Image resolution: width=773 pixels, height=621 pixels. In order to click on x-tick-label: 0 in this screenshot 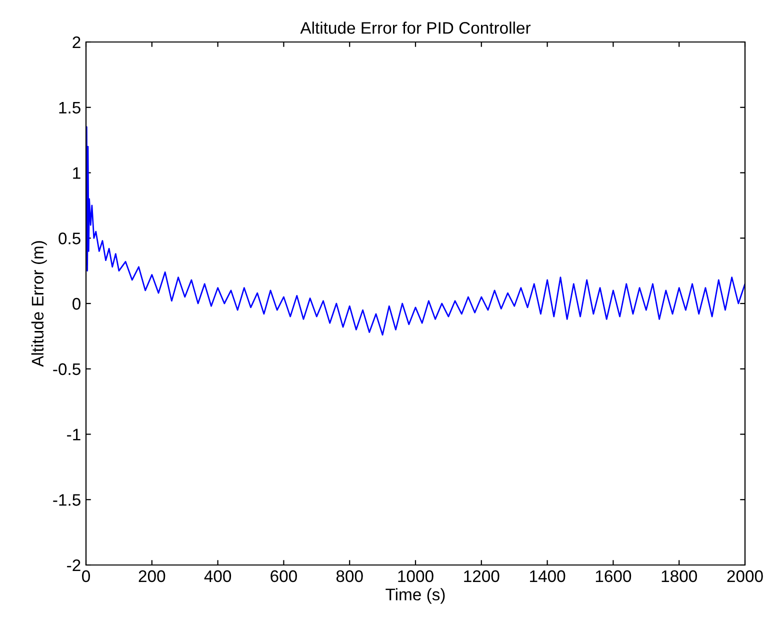, I will do `click(86, 576)`.